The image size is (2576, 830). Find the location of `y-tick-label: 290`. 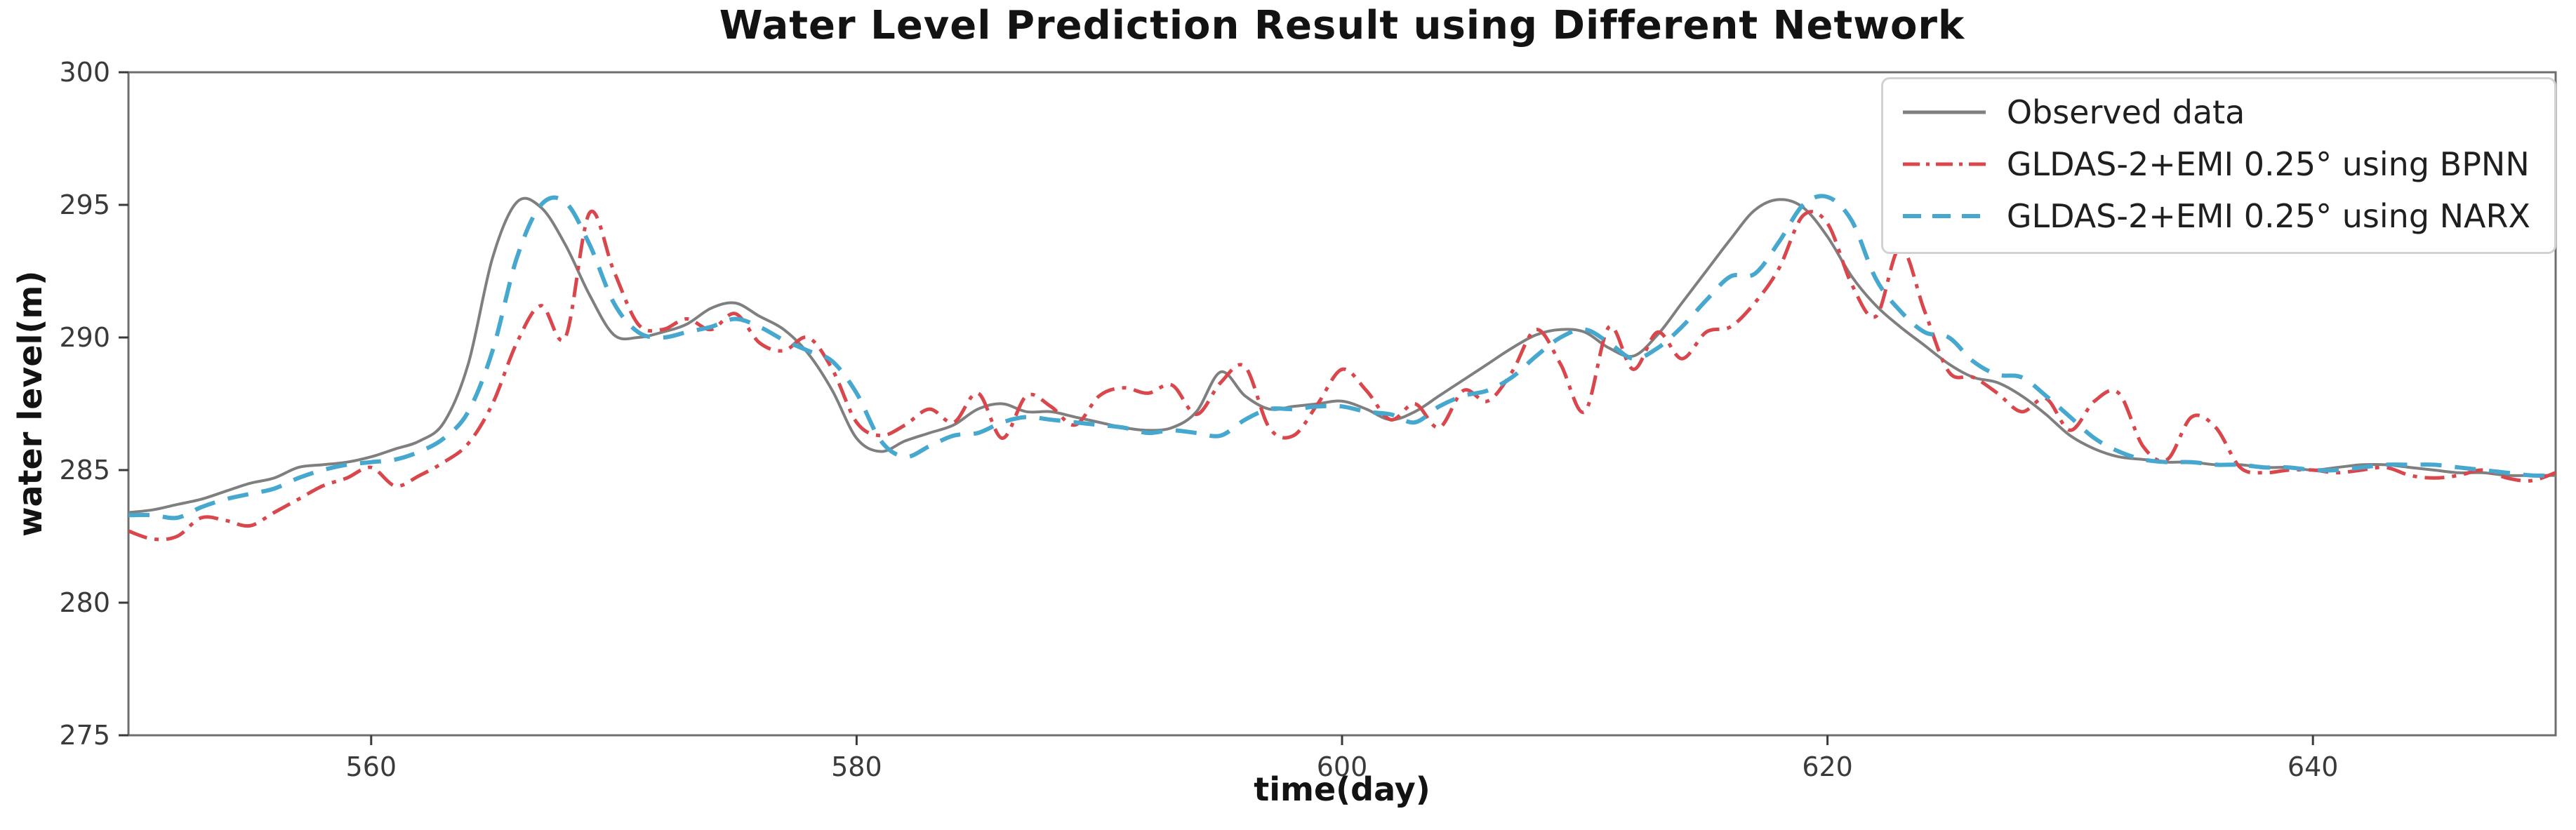

y-tick-label: 290 is located at coordinates (85, 337).